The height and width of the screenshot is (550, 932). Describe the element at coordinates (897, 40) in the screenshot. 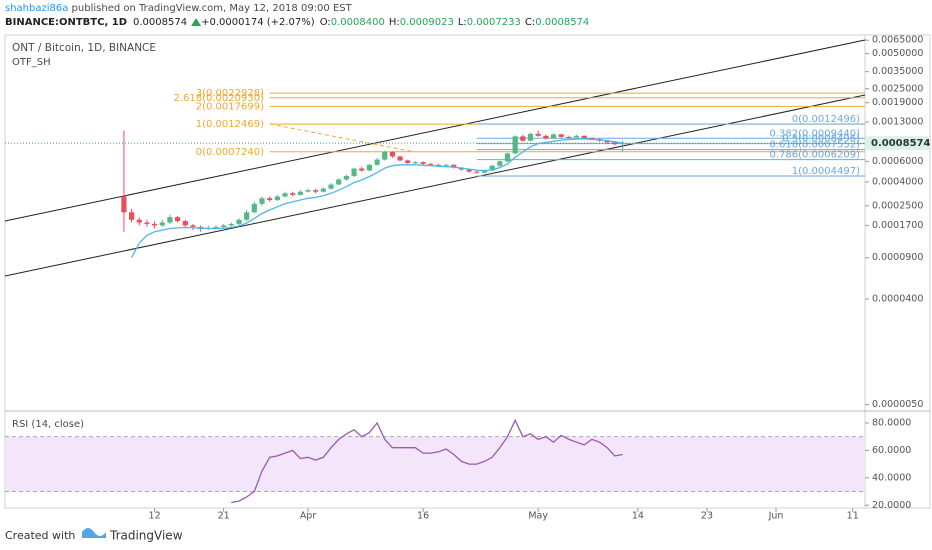

I see `y-tick-label: 0.0065000` at that location.